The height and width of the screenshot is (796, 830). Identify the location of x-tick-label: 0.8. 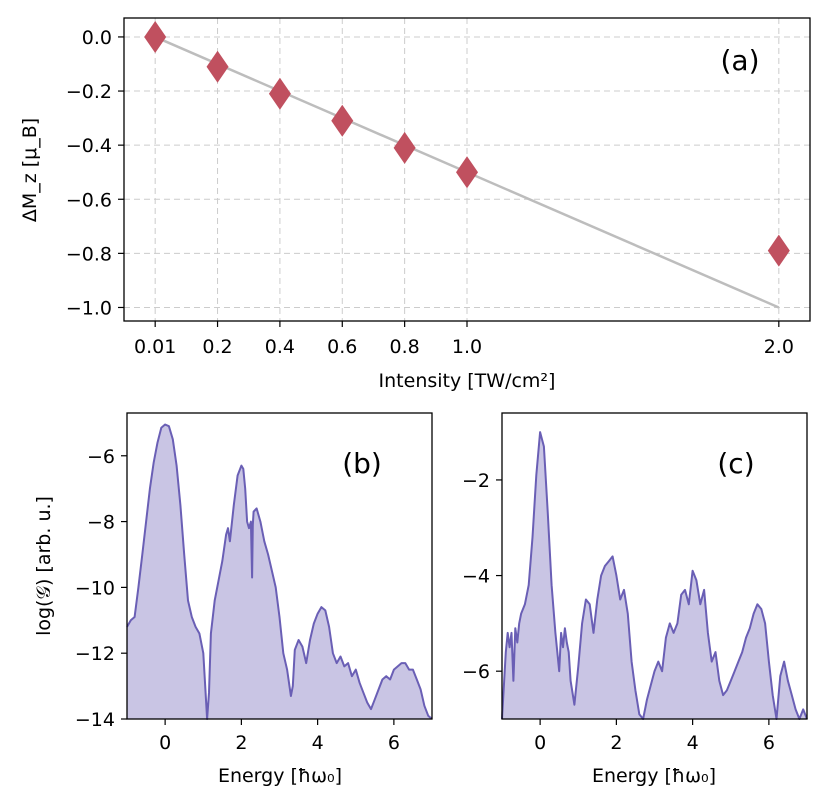
(405, 347).